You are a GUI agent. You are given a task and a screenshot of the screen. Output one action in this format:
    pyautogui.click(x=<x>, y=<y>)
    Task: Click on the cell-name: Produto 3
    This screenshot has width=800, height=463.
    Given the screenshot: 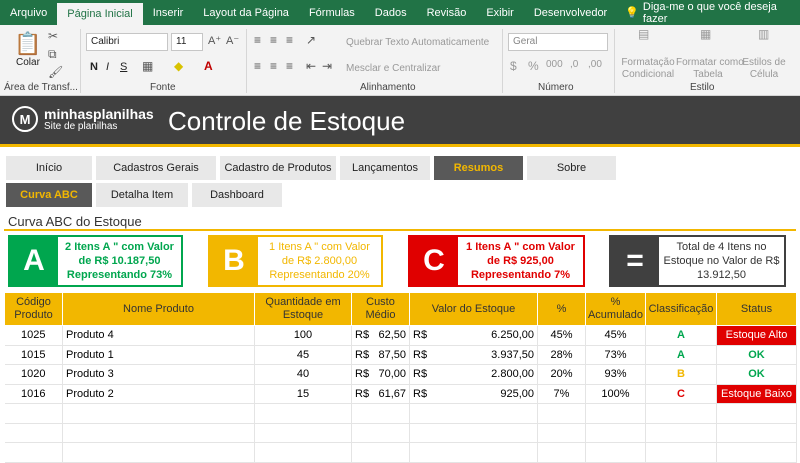 What is the action you would take?
    pyautogui.click(x=158, y=374)
    